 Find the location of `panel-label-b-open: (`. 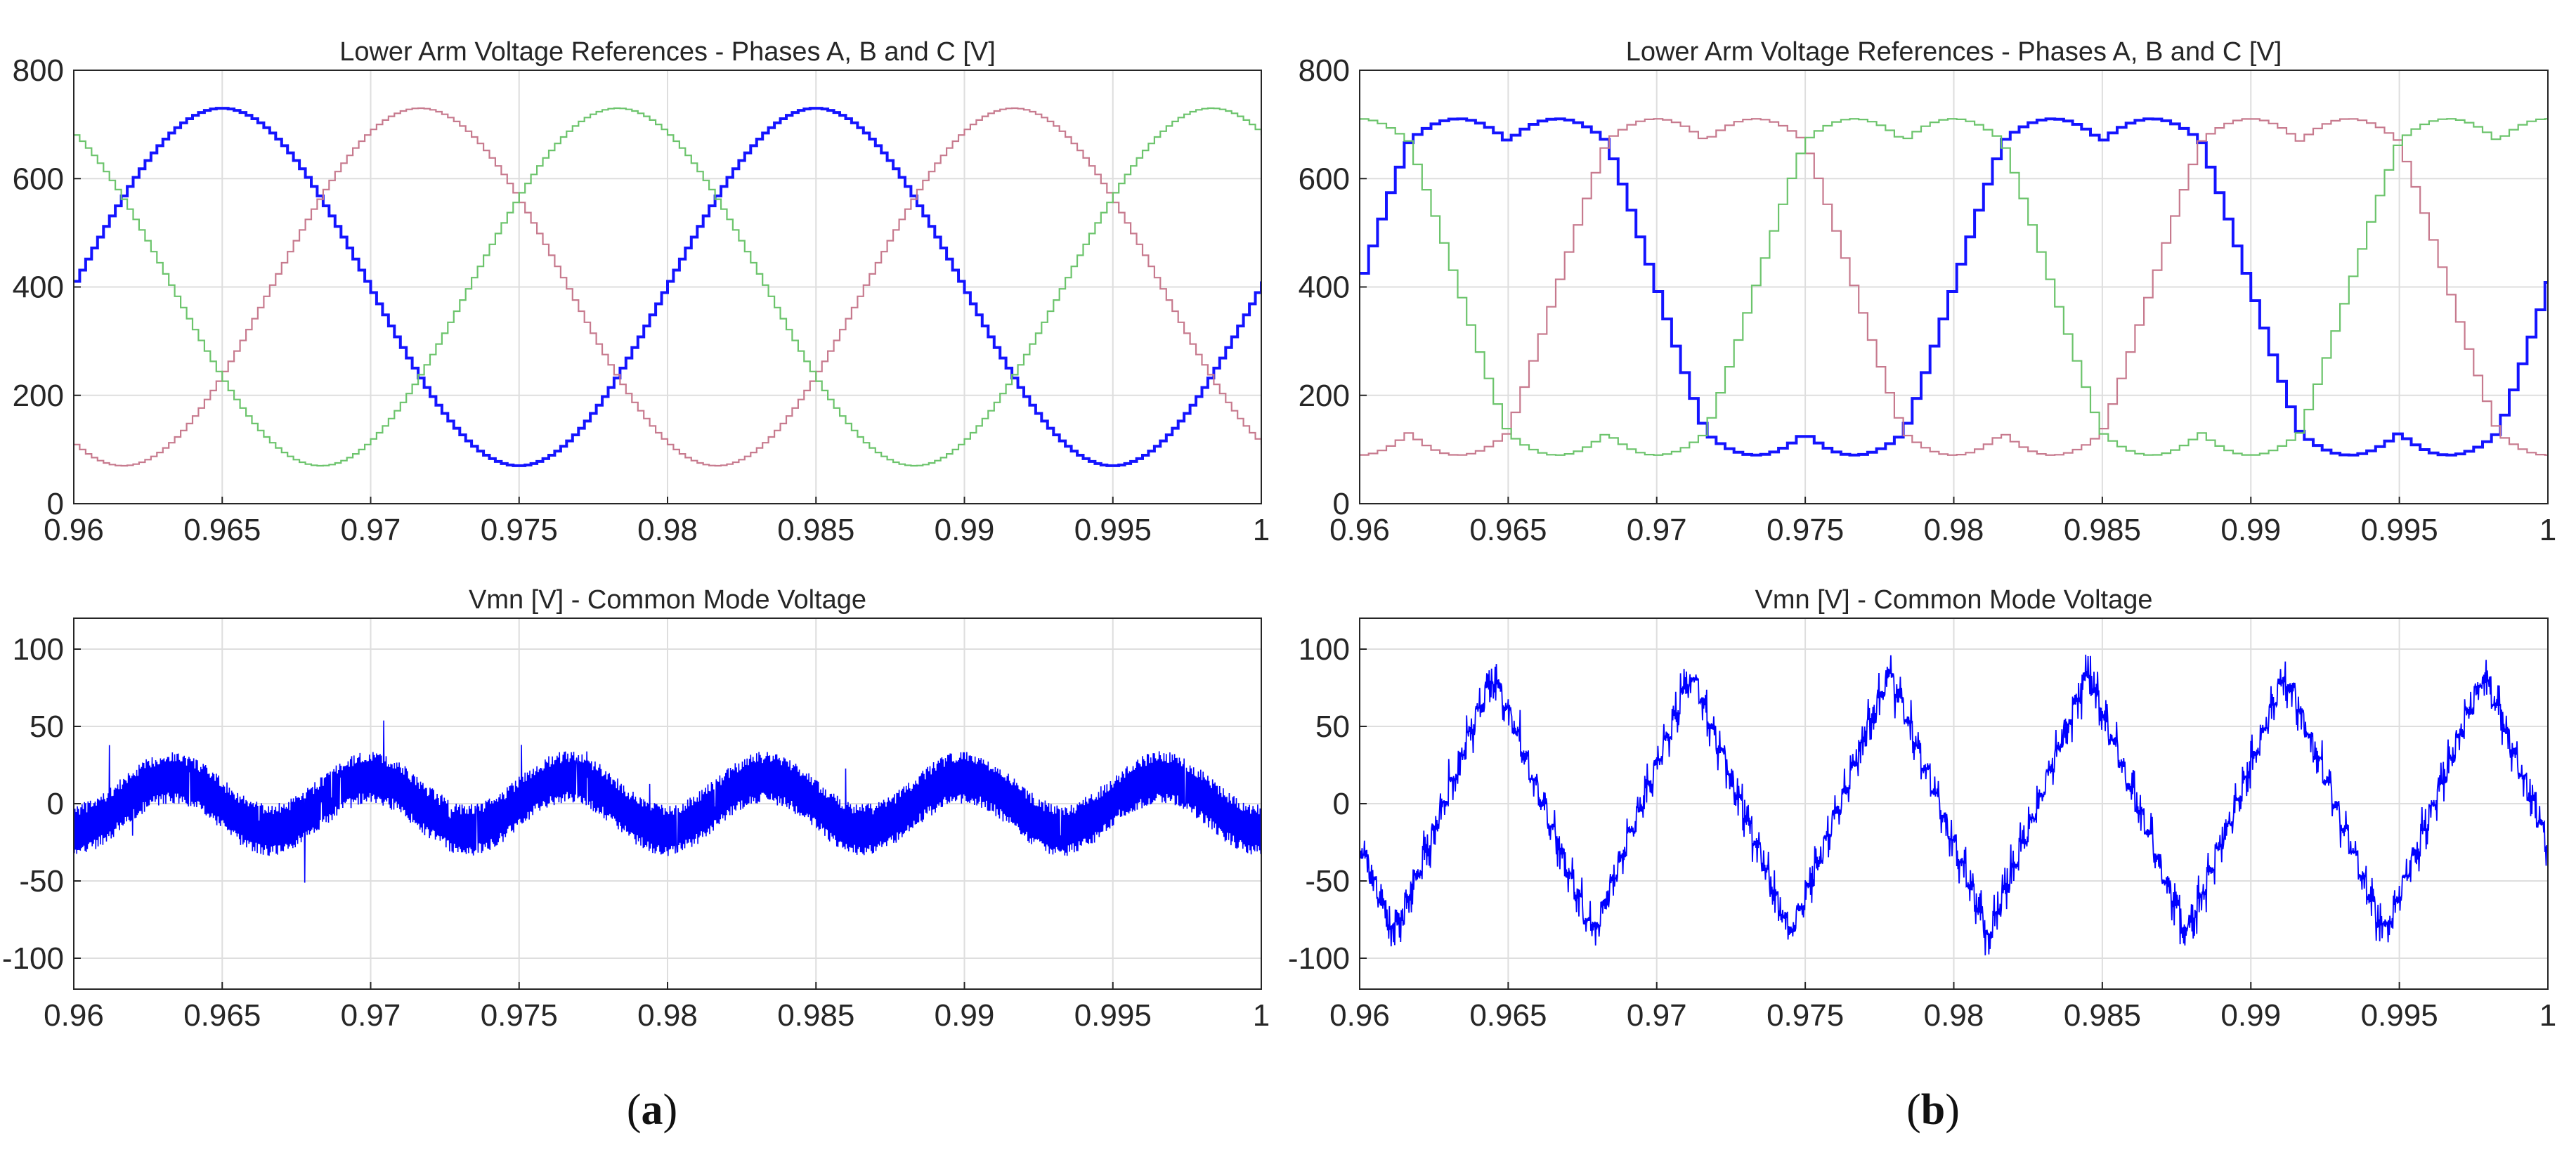

panel-label-b-open: ( is located at coordinates (1913, 1110).